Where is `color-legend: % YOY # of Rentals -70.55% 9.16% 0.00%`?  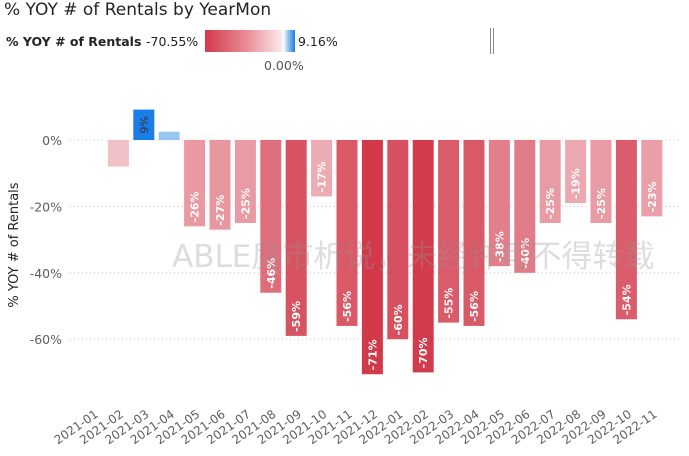
color-legend: % YOY # of Rentals -70.55% 9.16% 0.00% is located at coordinates (344, 51).